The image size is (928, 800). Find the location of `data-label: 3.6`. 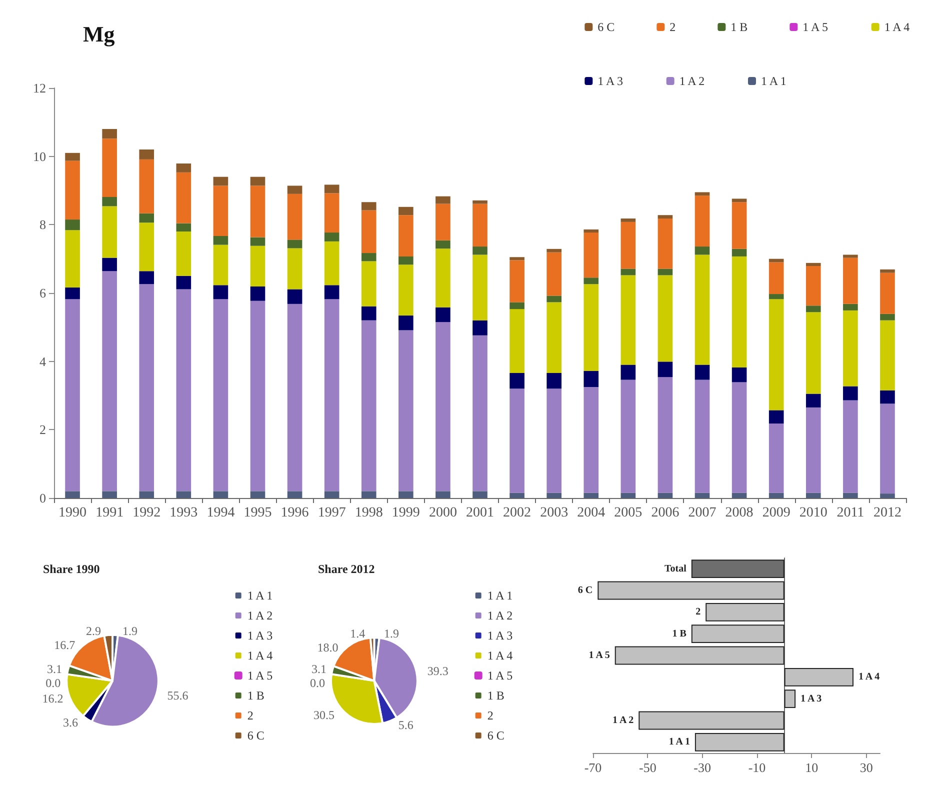

data-label: 3.6 is located at coordinates (70, 722).